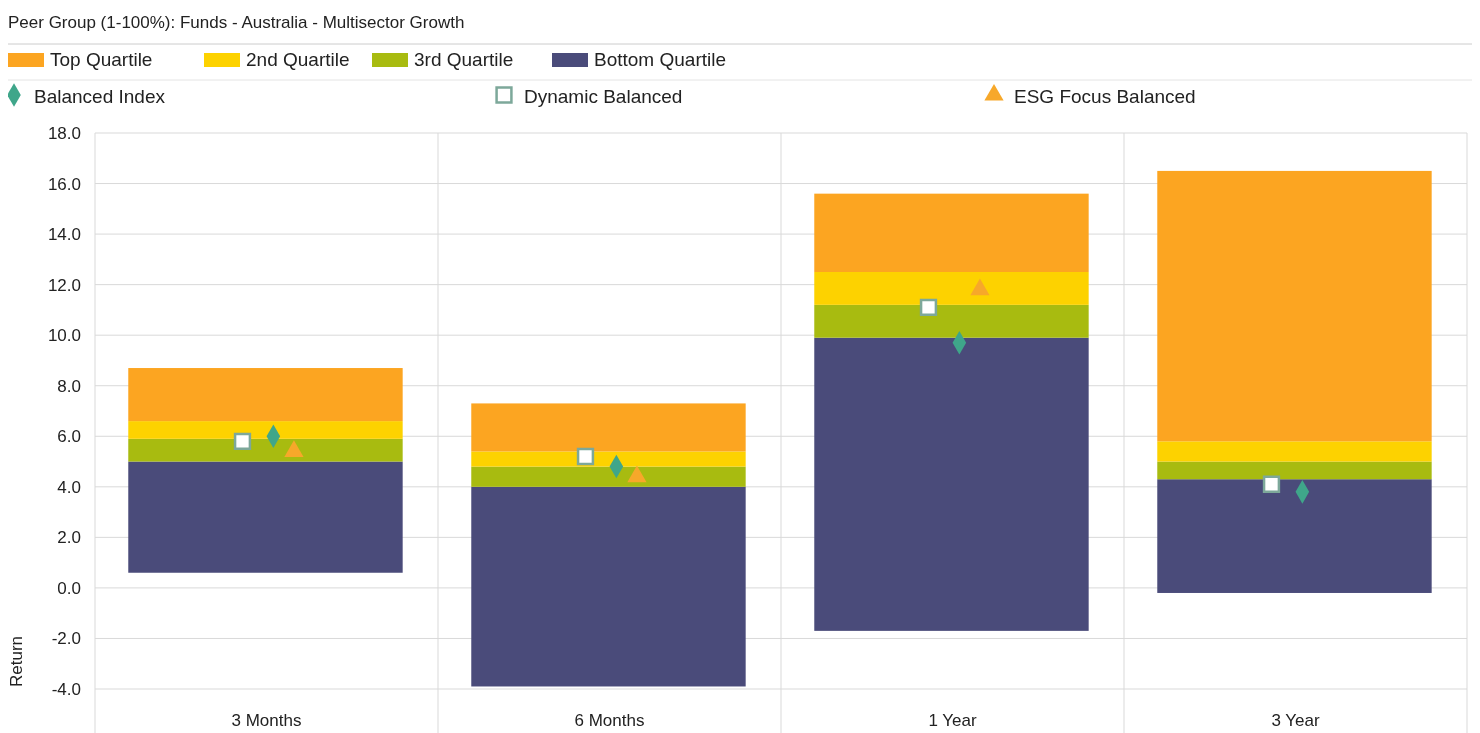  What do you see at coordinates (66, 689) in the screenshot?
I see `y-tick-label: -4.0` at bounding box center [66, 689].